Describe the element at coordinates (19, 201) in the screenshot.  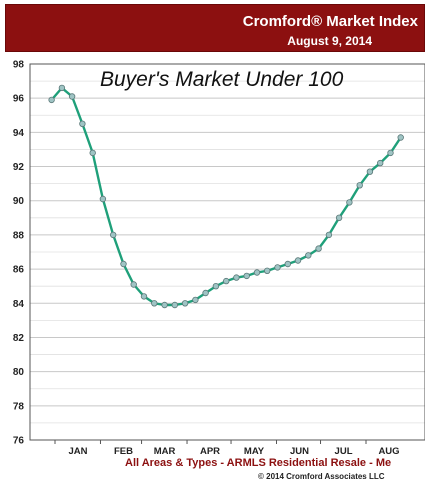
I see `y-tick-label: 90` at that location.